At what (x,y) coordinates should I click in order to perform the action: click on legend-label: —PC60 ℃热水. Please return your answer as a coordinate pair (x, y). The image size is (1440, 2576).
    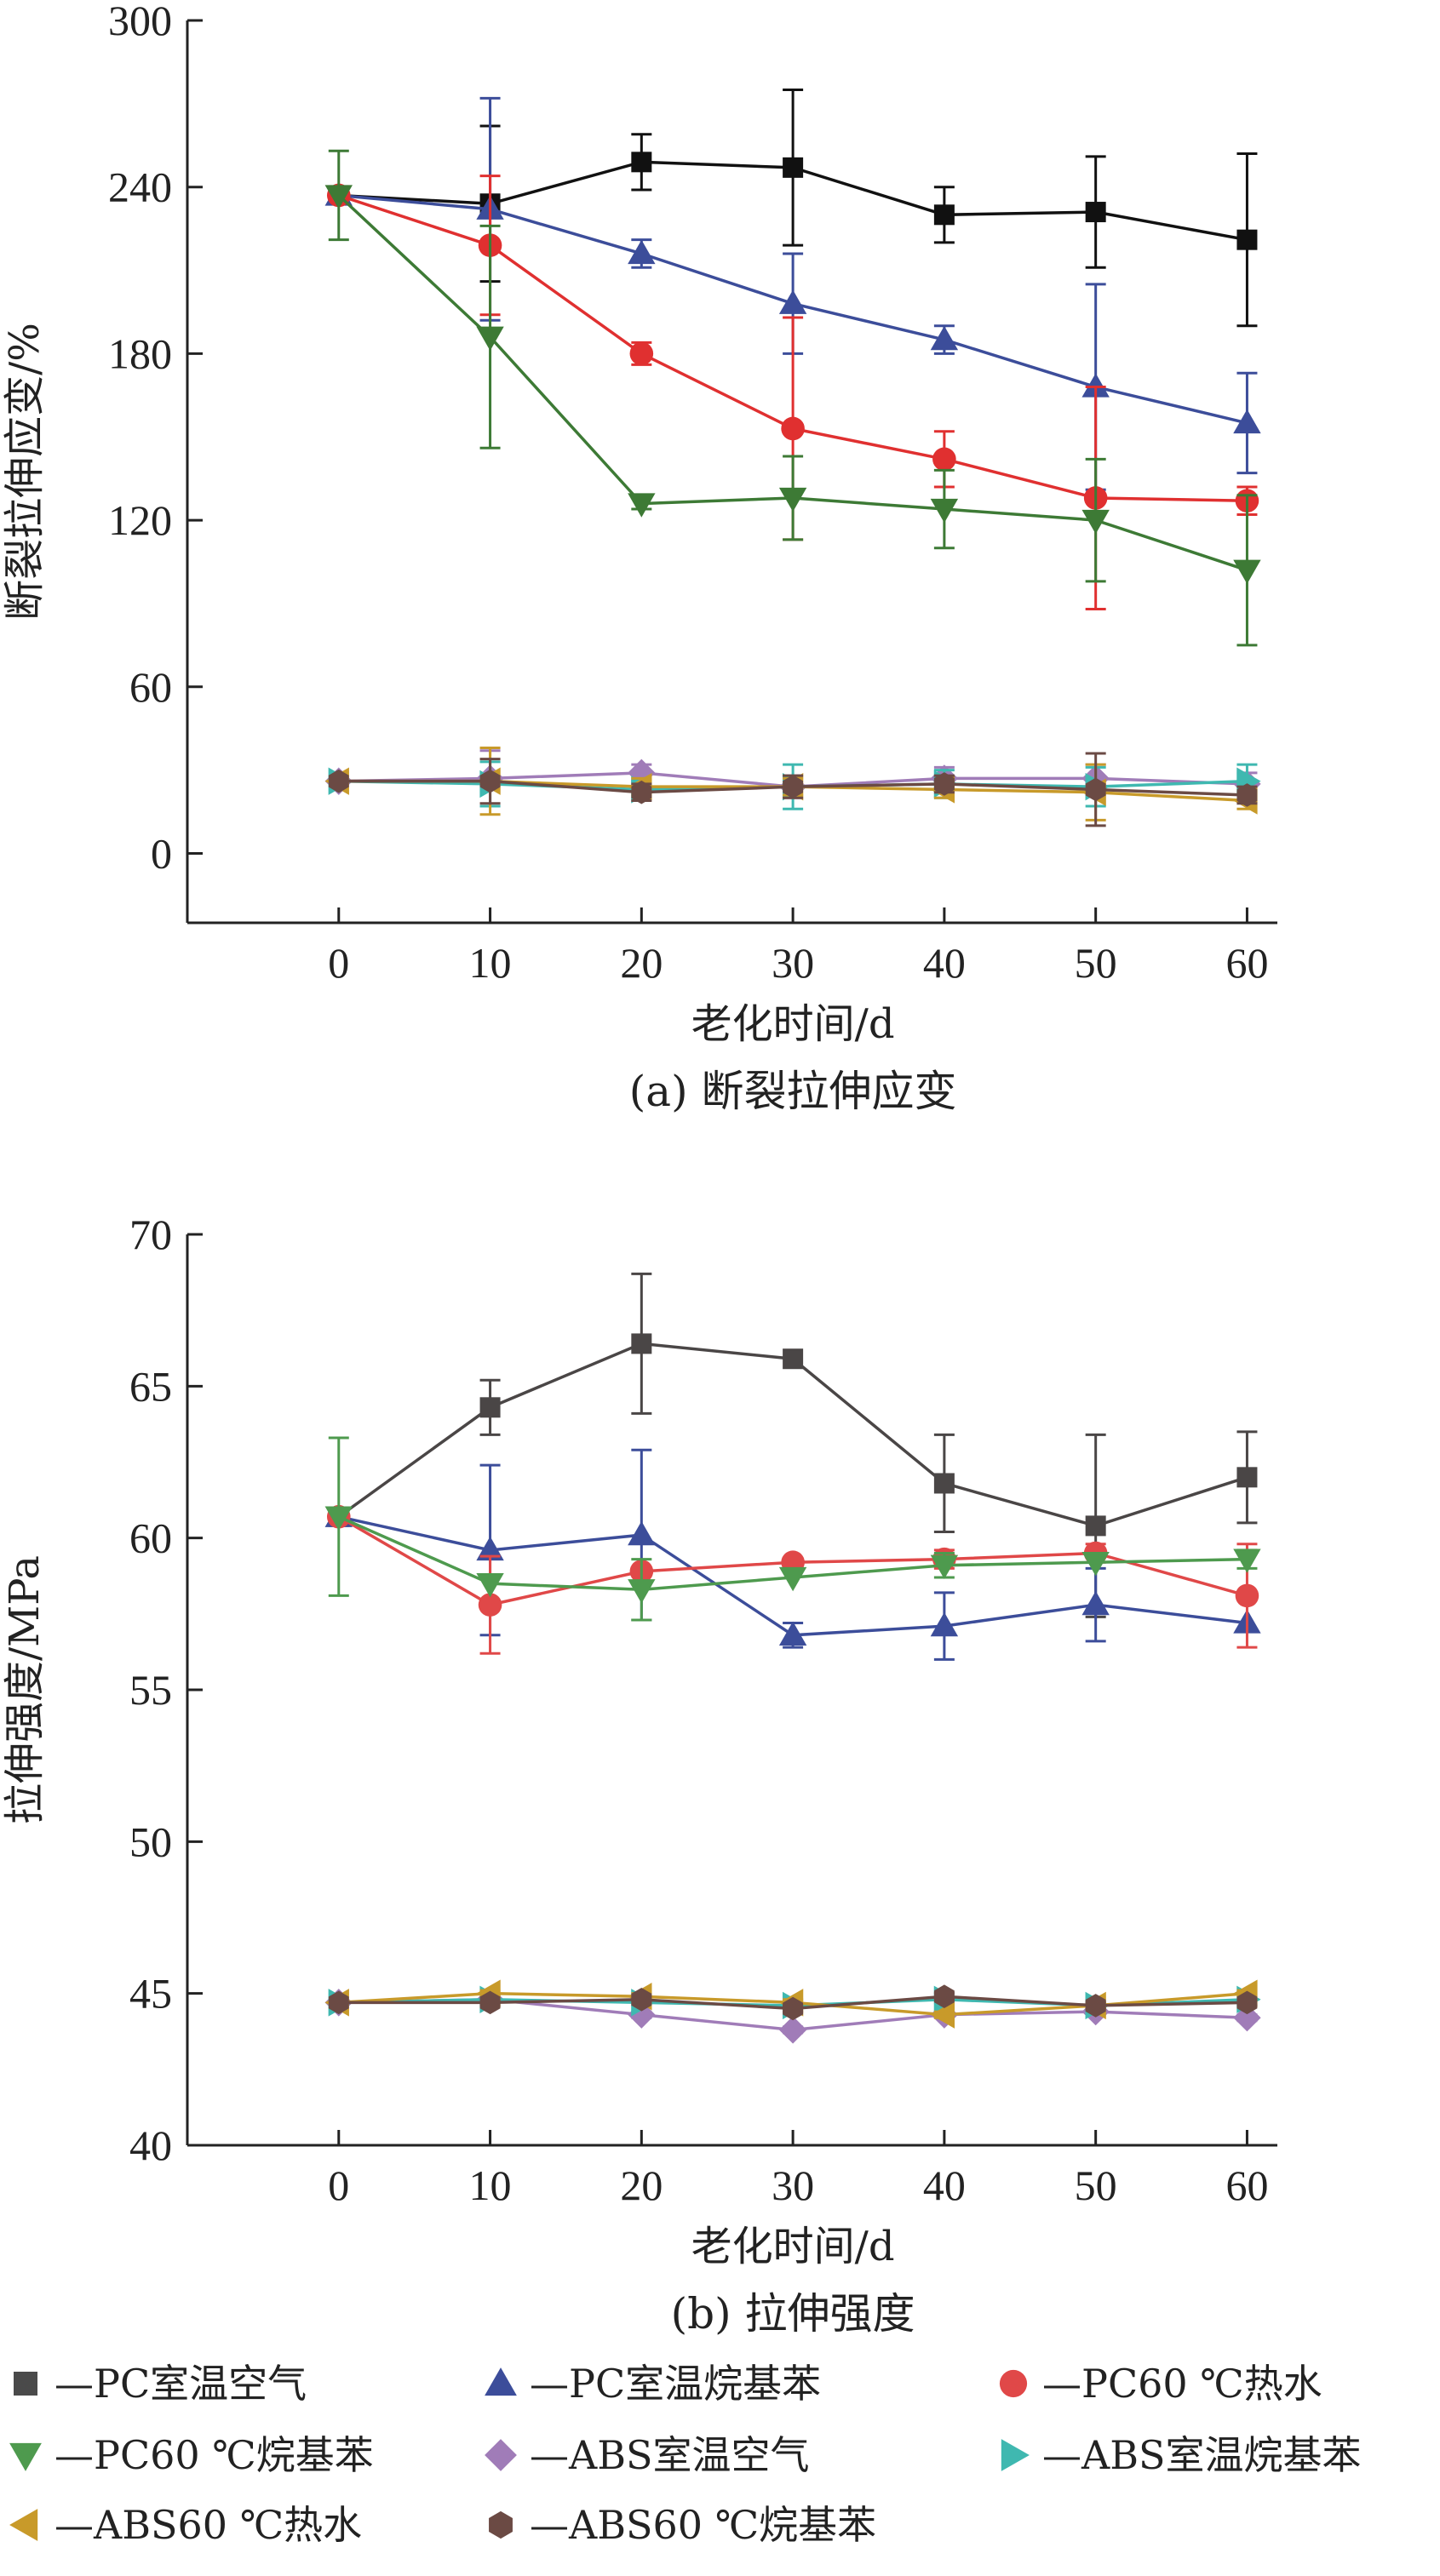
    Looking at the image, I should click on (1182, 2384).